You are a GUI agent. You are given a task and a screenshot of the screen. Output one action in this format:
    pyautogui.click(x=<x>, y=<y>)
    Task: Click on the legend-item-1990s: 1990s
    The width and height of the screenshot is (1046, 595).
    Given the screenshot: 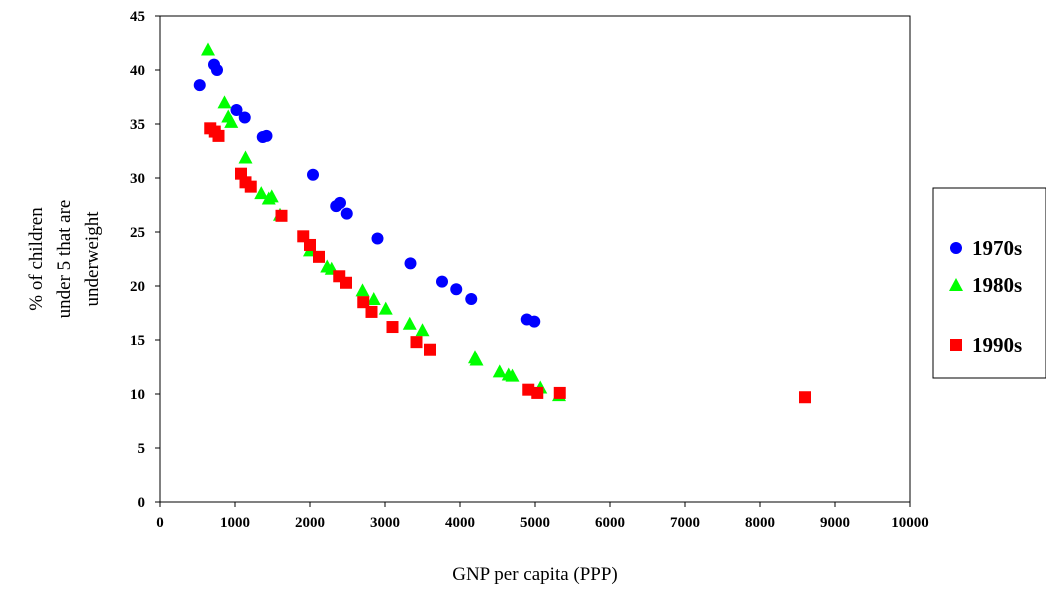 What is the action you would take?
    pyautogui.click(x=986, y=345)
    